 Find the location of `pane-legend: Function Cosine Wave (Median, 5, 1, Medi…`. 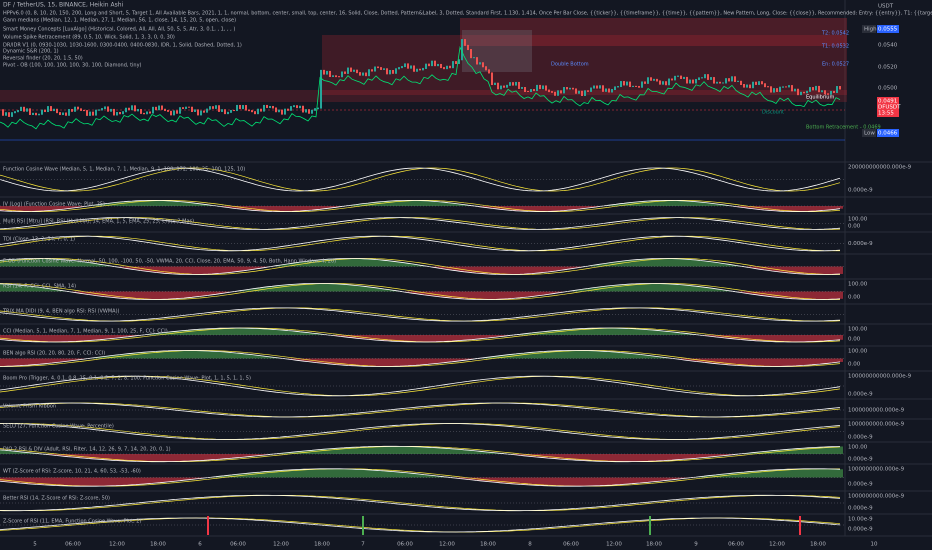

pane-legend: Function Cosine Wave (Median, 5, 1, Medi… is located at coordinates (124, 170).